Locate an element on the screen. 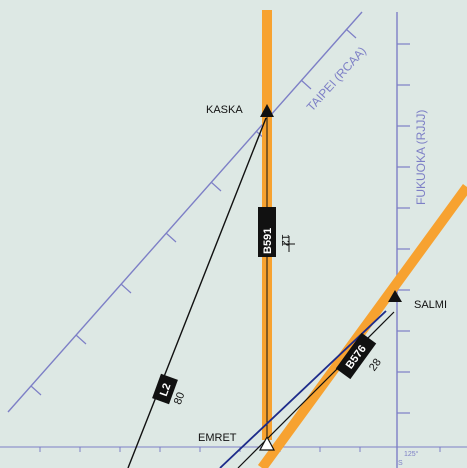 This screenshot has width=467, height=468. route-label-b576: B576 28 is located at coordinates (359, 356).